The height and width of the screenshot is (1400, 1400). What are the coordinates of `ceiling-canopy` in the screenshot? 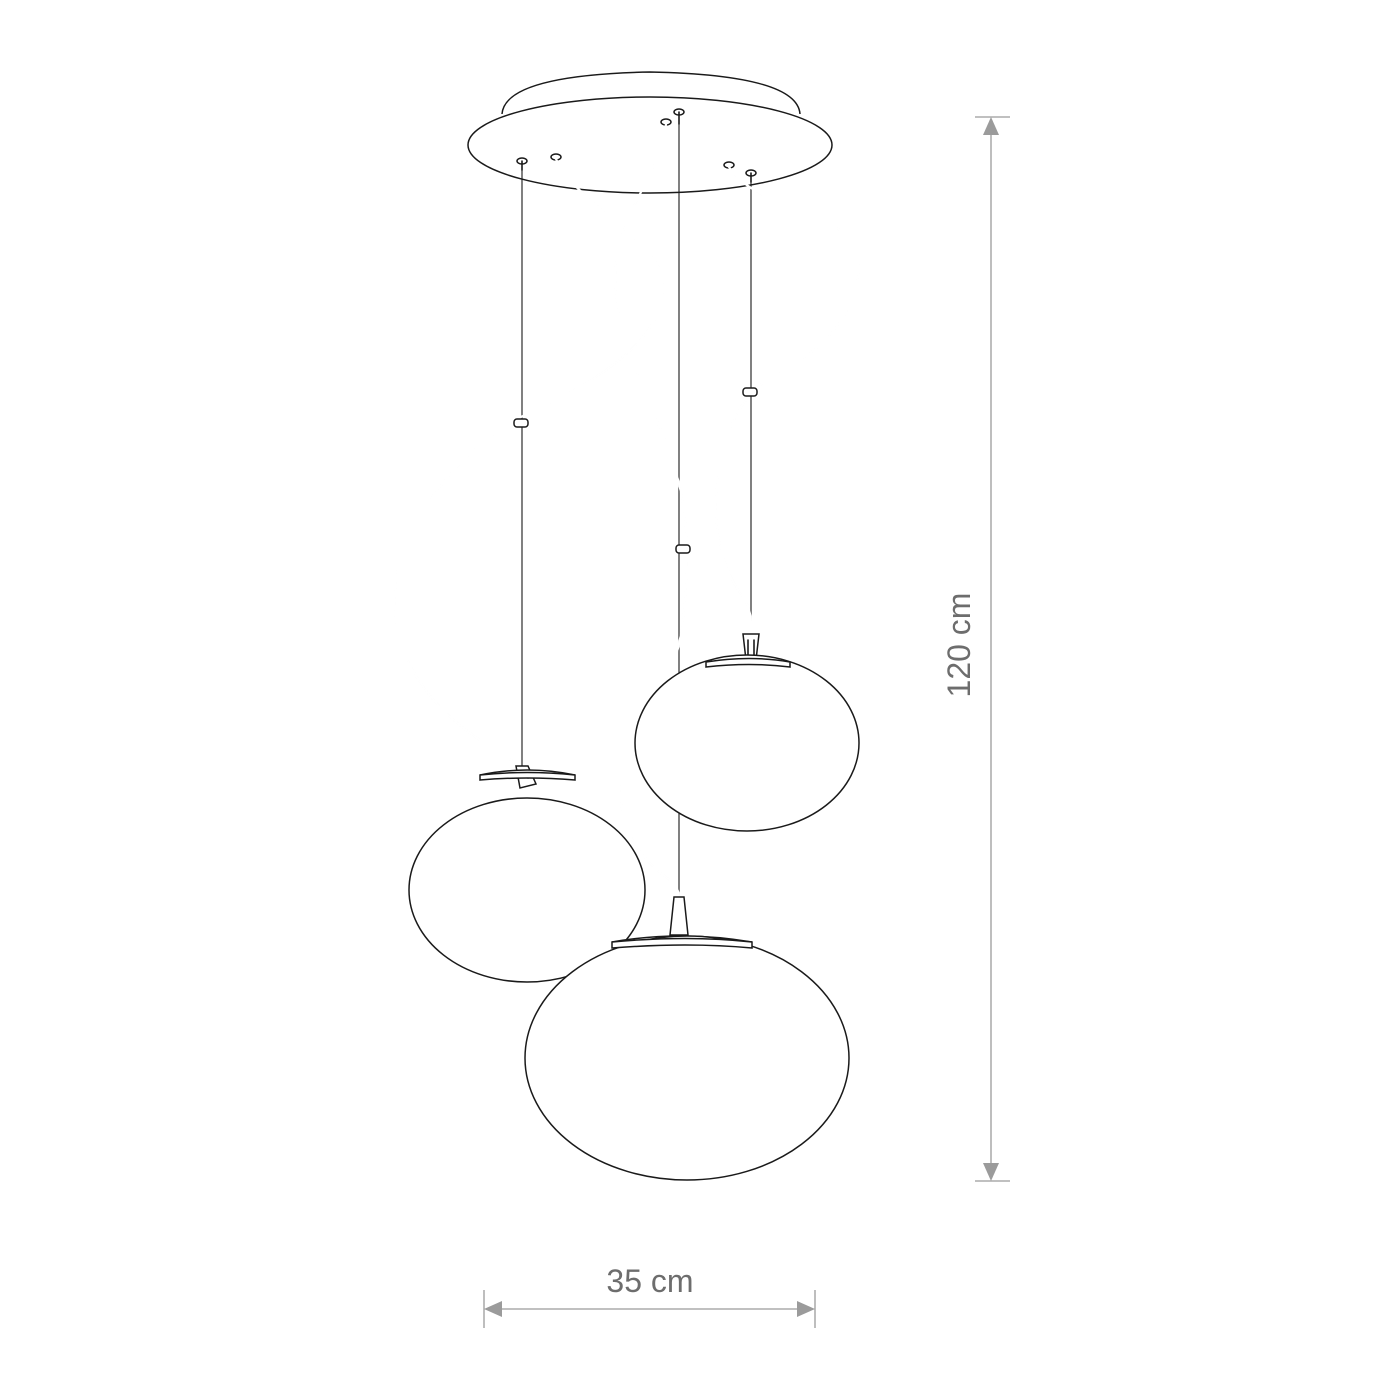 It's located at (650, 132).